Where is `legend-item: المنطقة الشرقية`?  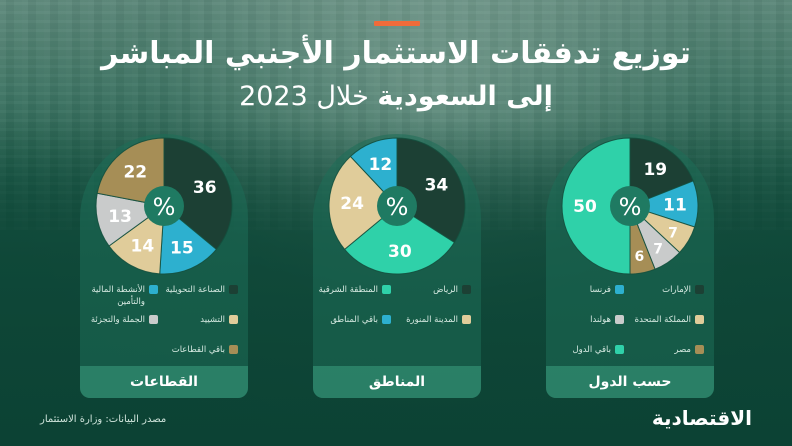 legend-item: المنطقة الشرقية is located at coordinates (355, 290).